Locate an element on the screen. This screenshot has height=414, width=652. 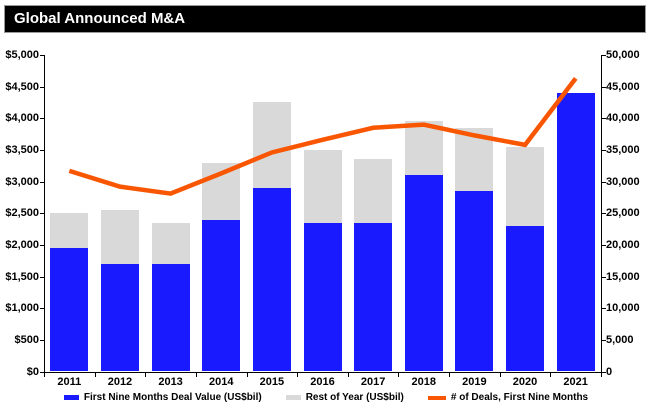
legend-label-first-nine-months: First Nine Months Deal Value (US$bil) is located at coordinates (172, 397).